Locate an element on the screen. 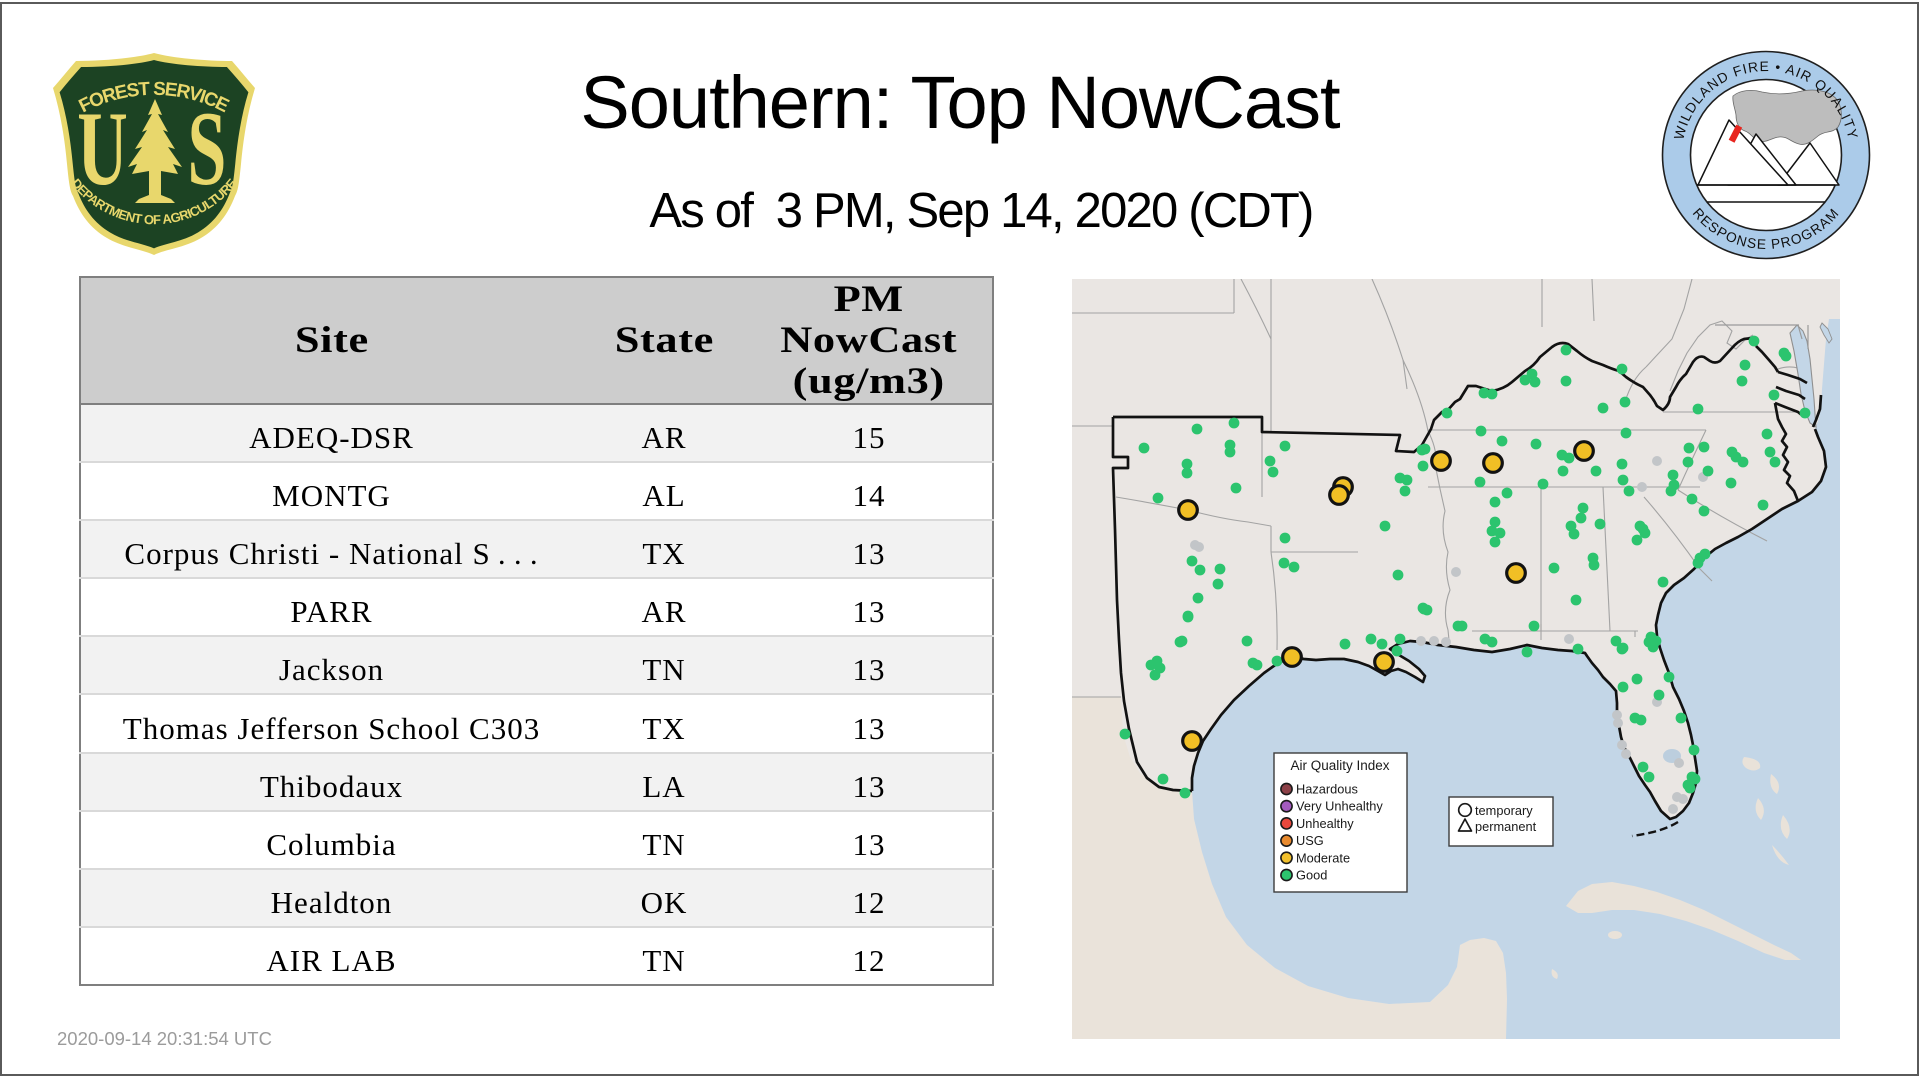  svg-text: U is located at coordinates (102, 149).